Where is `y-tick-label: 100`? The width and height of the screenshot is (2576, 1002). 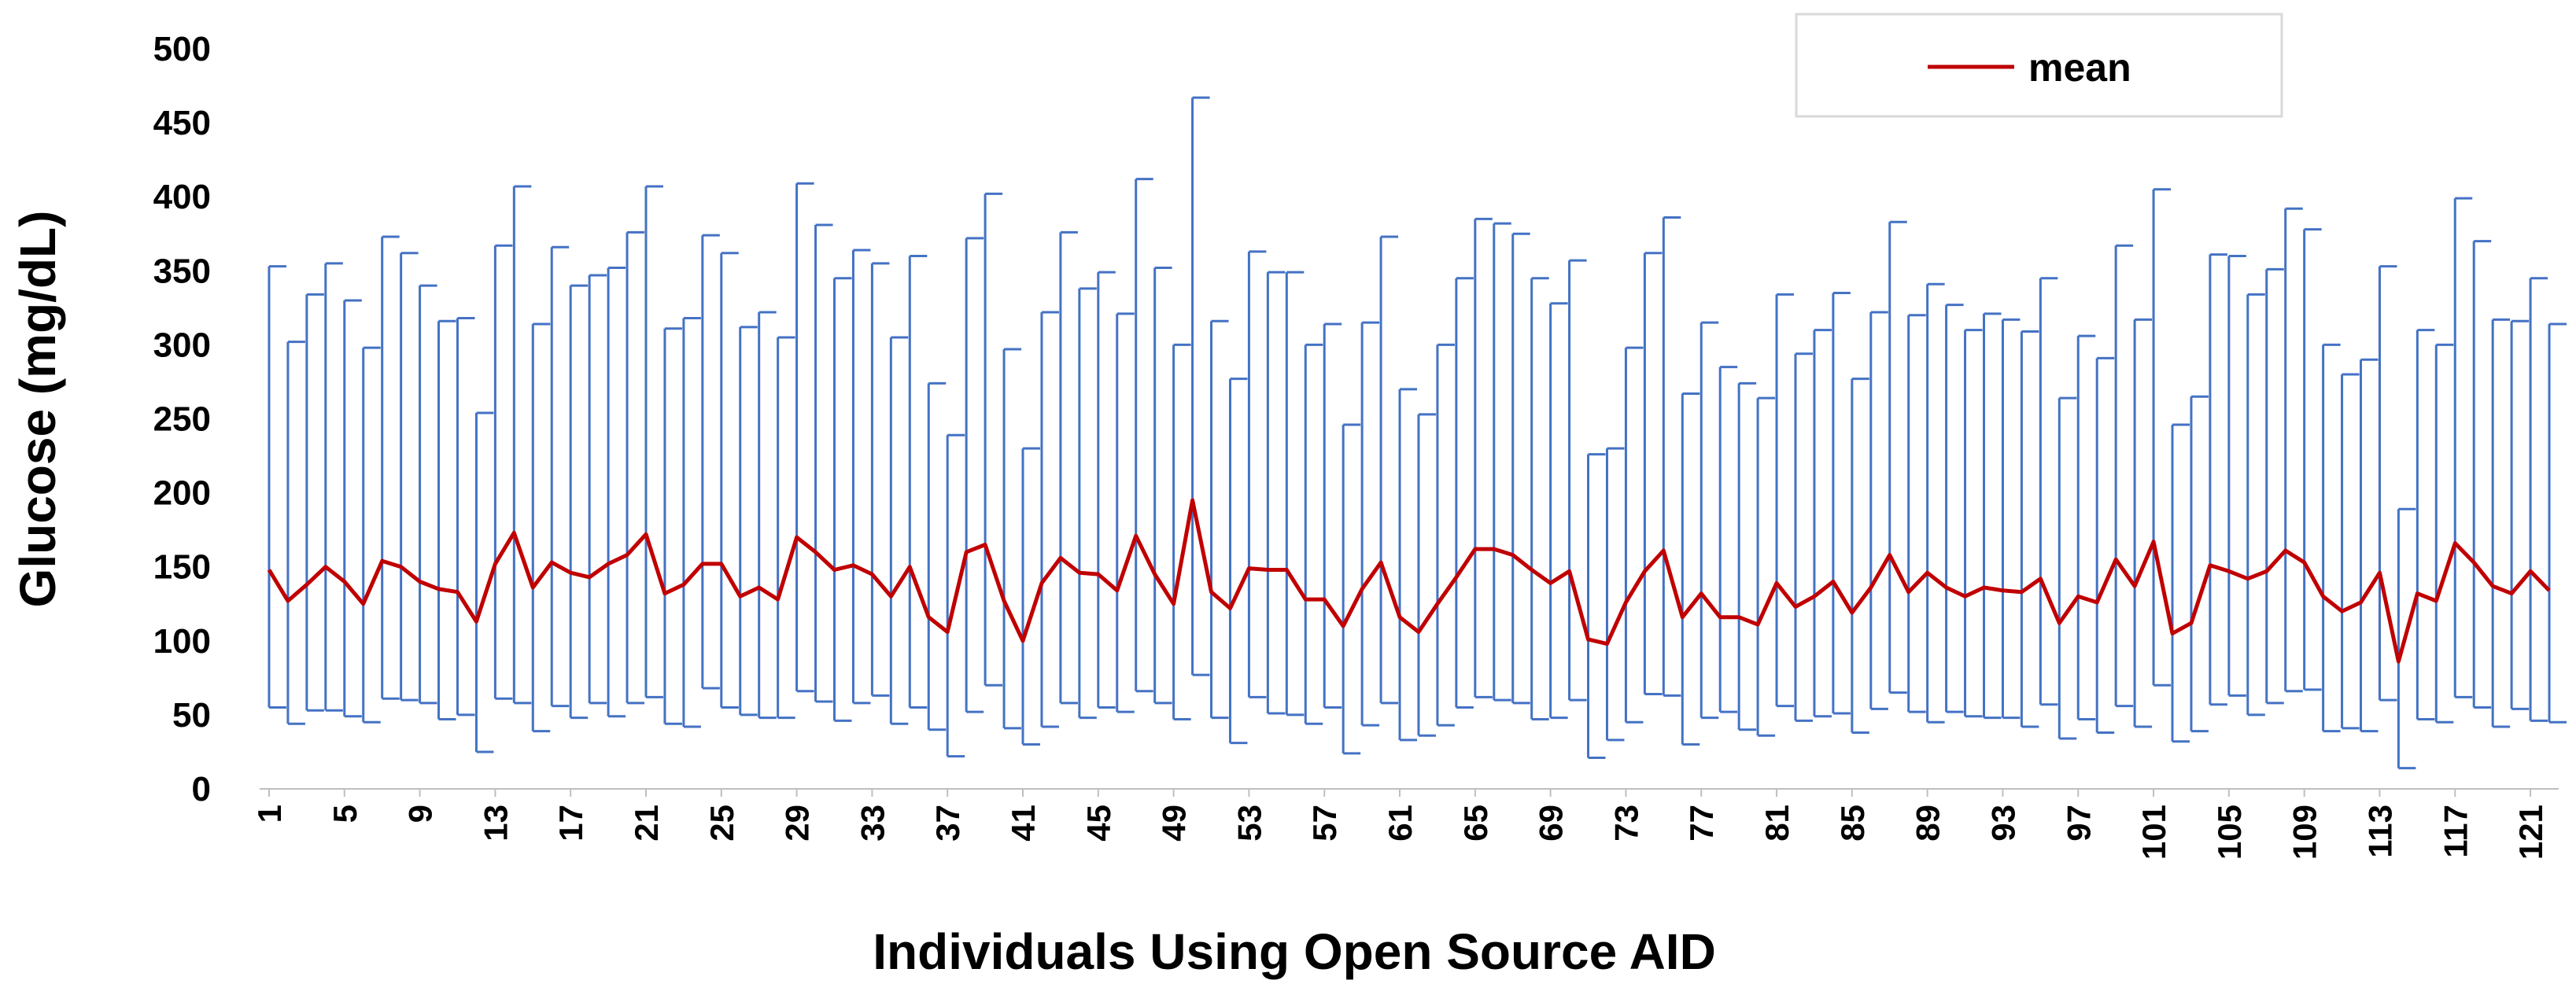
y-tick-label: 100 is located at coordinates (182, 641).